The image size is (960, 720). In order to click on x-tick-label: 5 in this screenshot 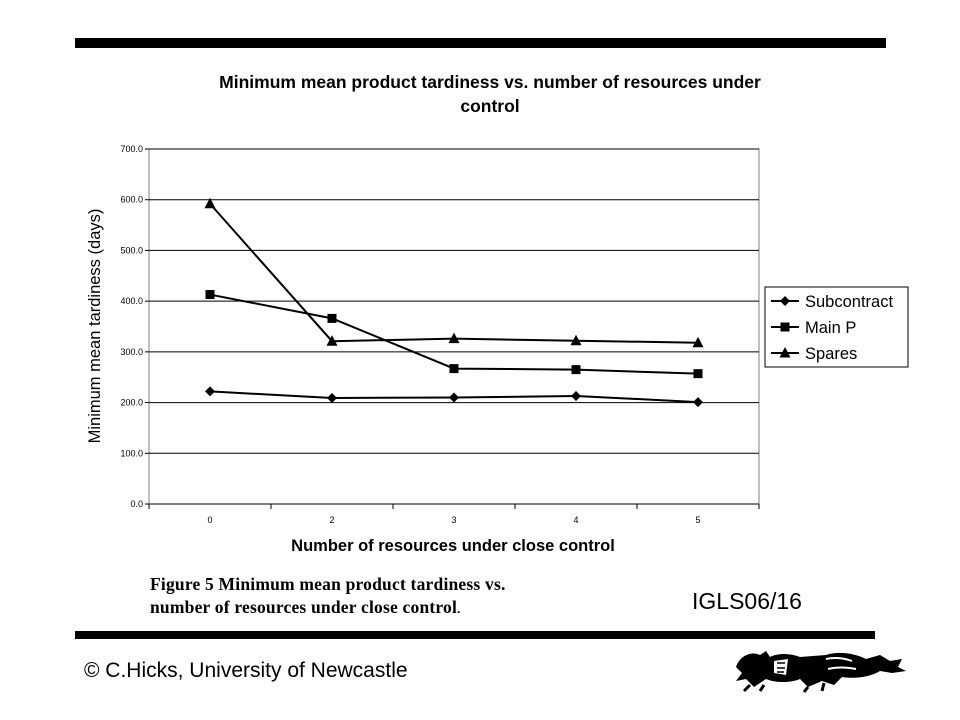, I will do `click(697, 520)`.